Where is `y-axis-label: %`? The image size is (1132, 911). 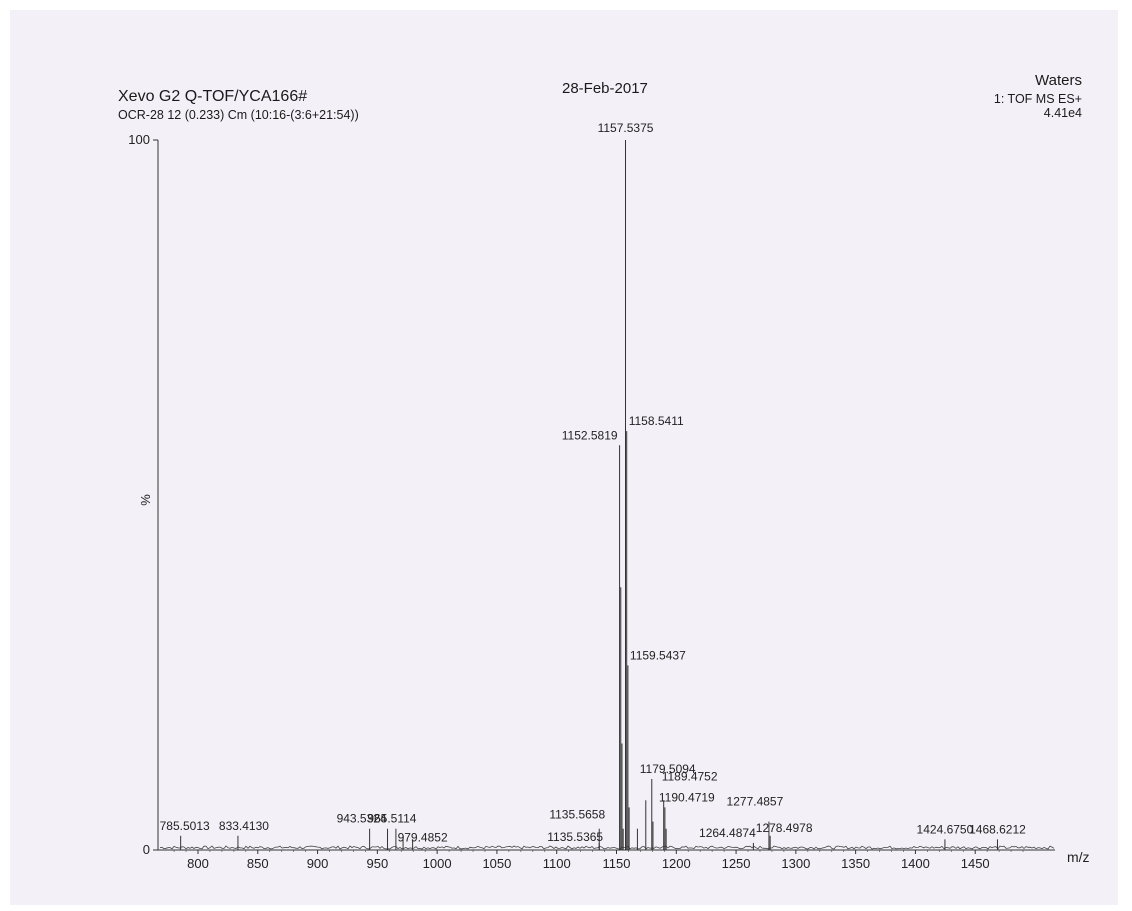
y-axis-label: % is located at coordinates (145, 500).